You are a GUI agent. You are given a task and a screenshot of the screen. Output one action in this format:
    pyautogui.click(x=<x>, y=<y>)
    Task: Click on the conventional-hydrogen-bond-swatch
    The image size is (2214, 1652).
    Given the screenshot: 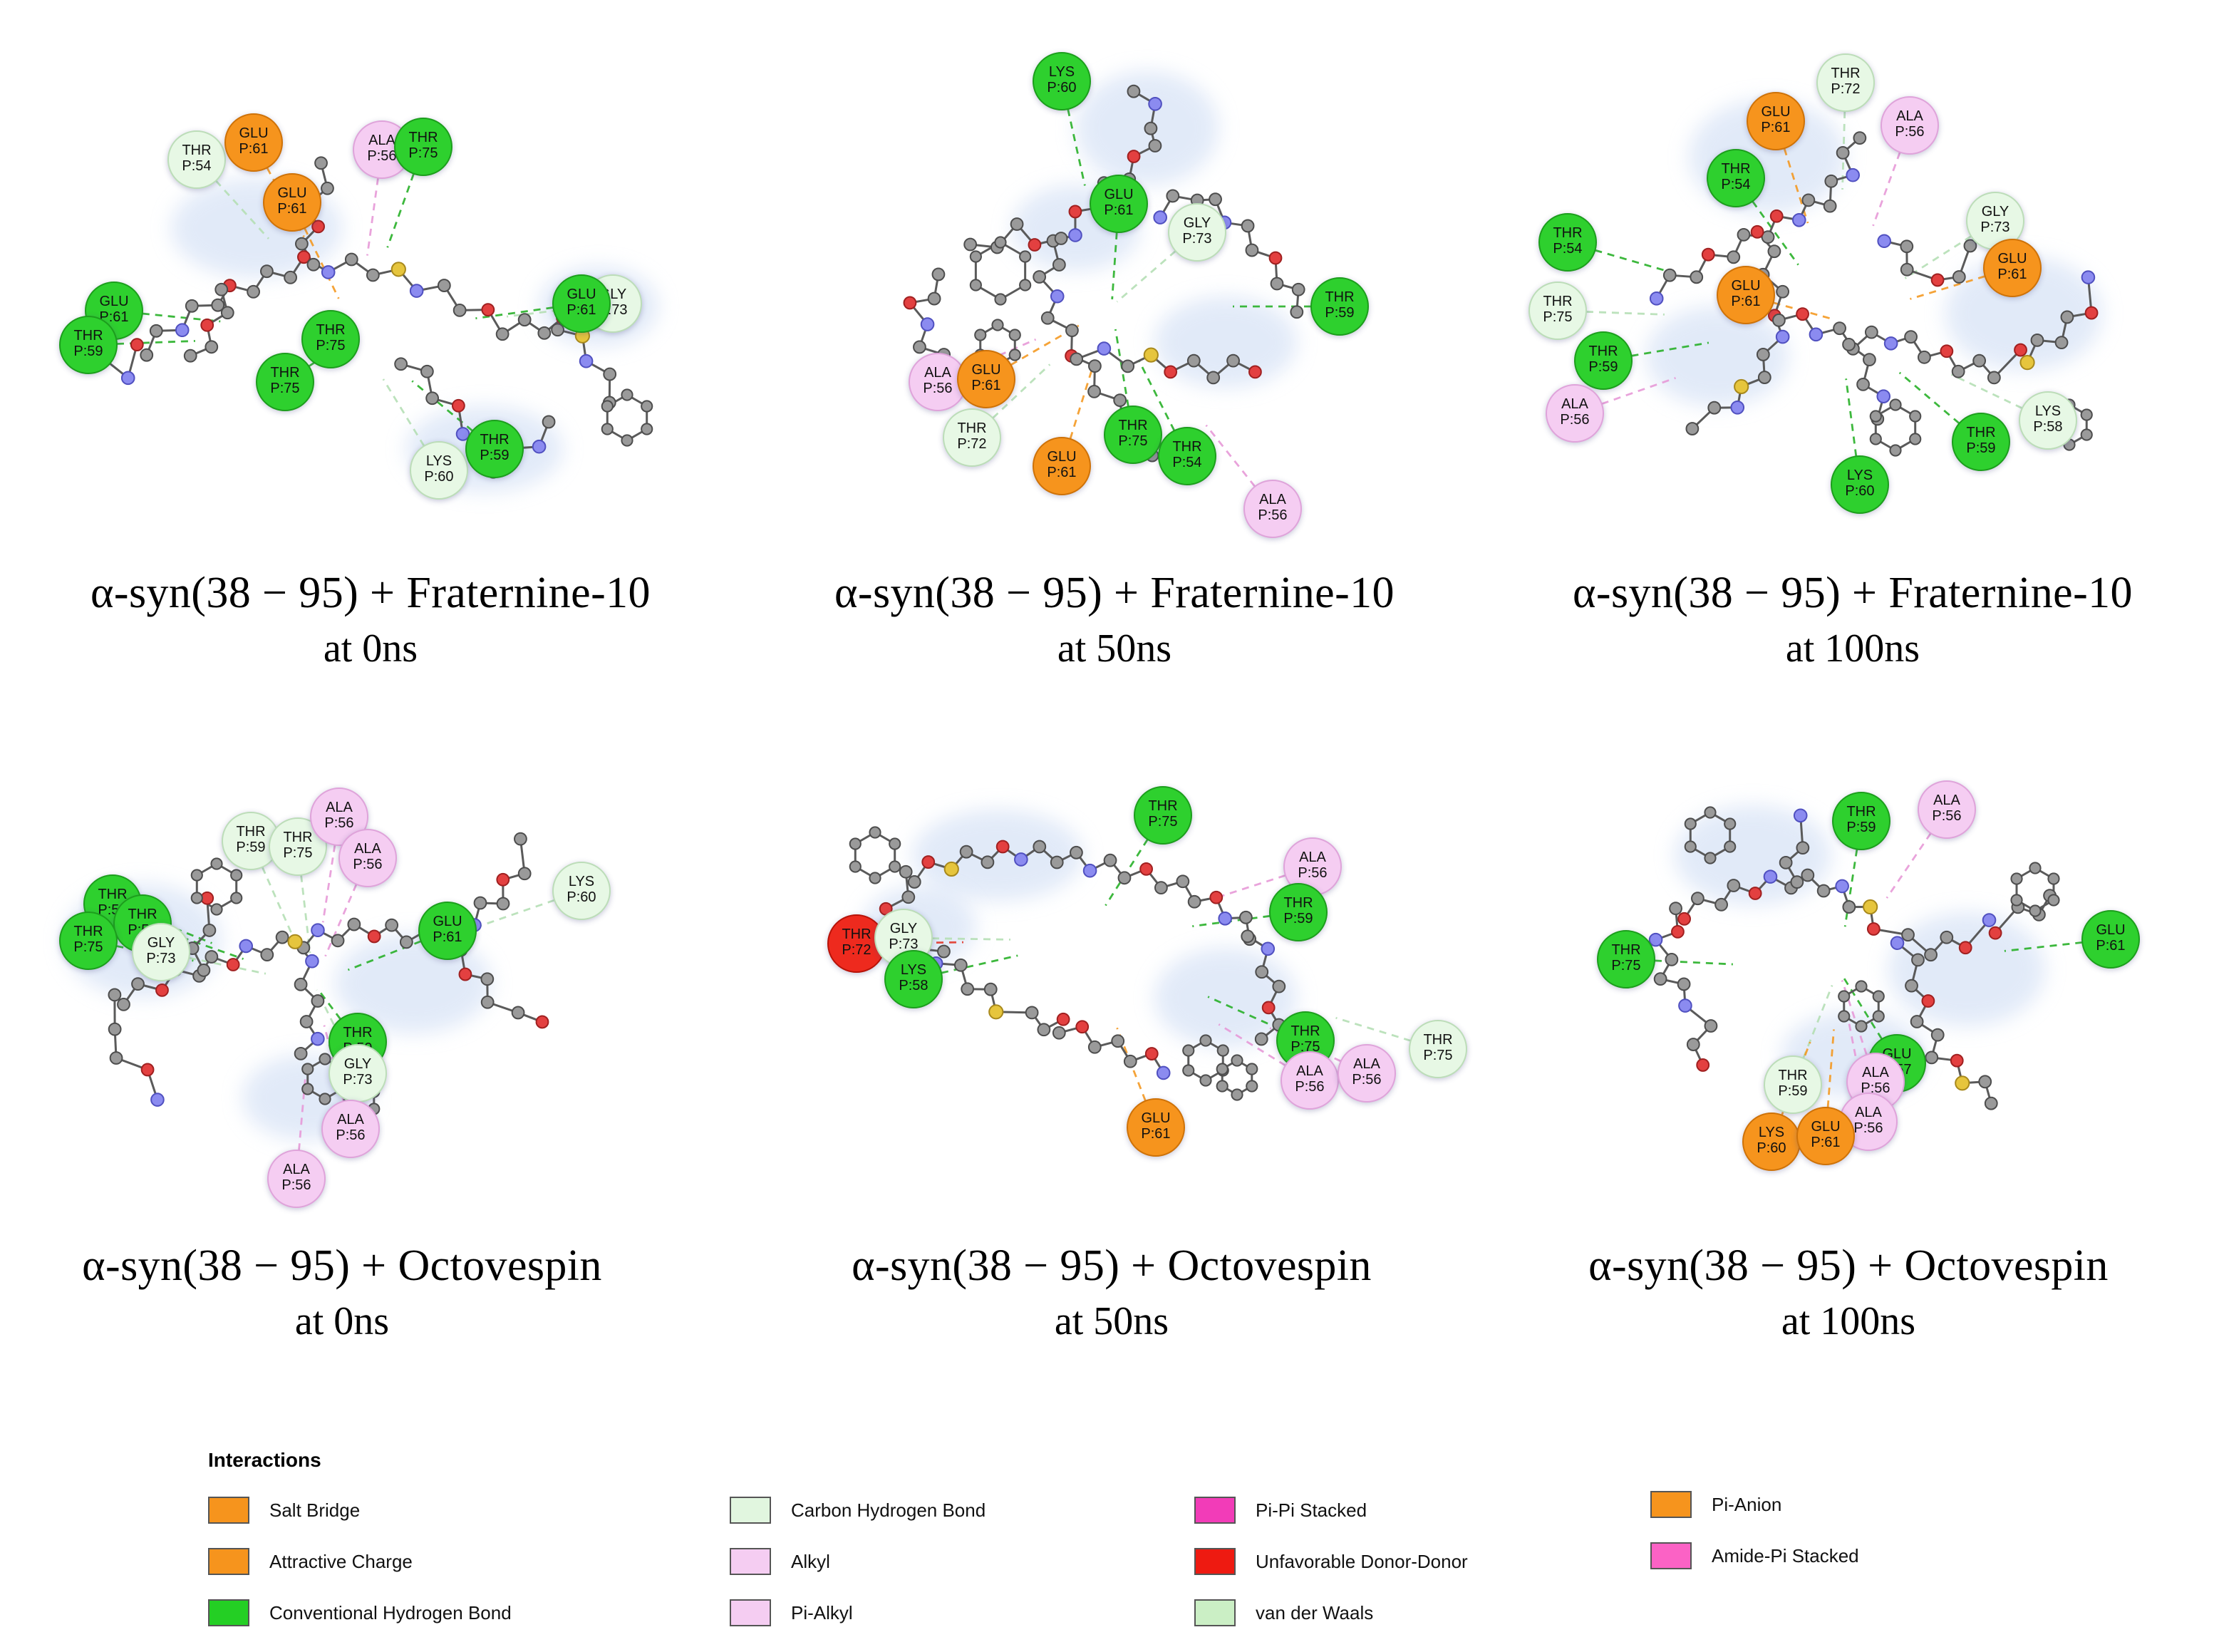 What is the action you would take?
    pyautogui.click(x=228, y=1612)
    